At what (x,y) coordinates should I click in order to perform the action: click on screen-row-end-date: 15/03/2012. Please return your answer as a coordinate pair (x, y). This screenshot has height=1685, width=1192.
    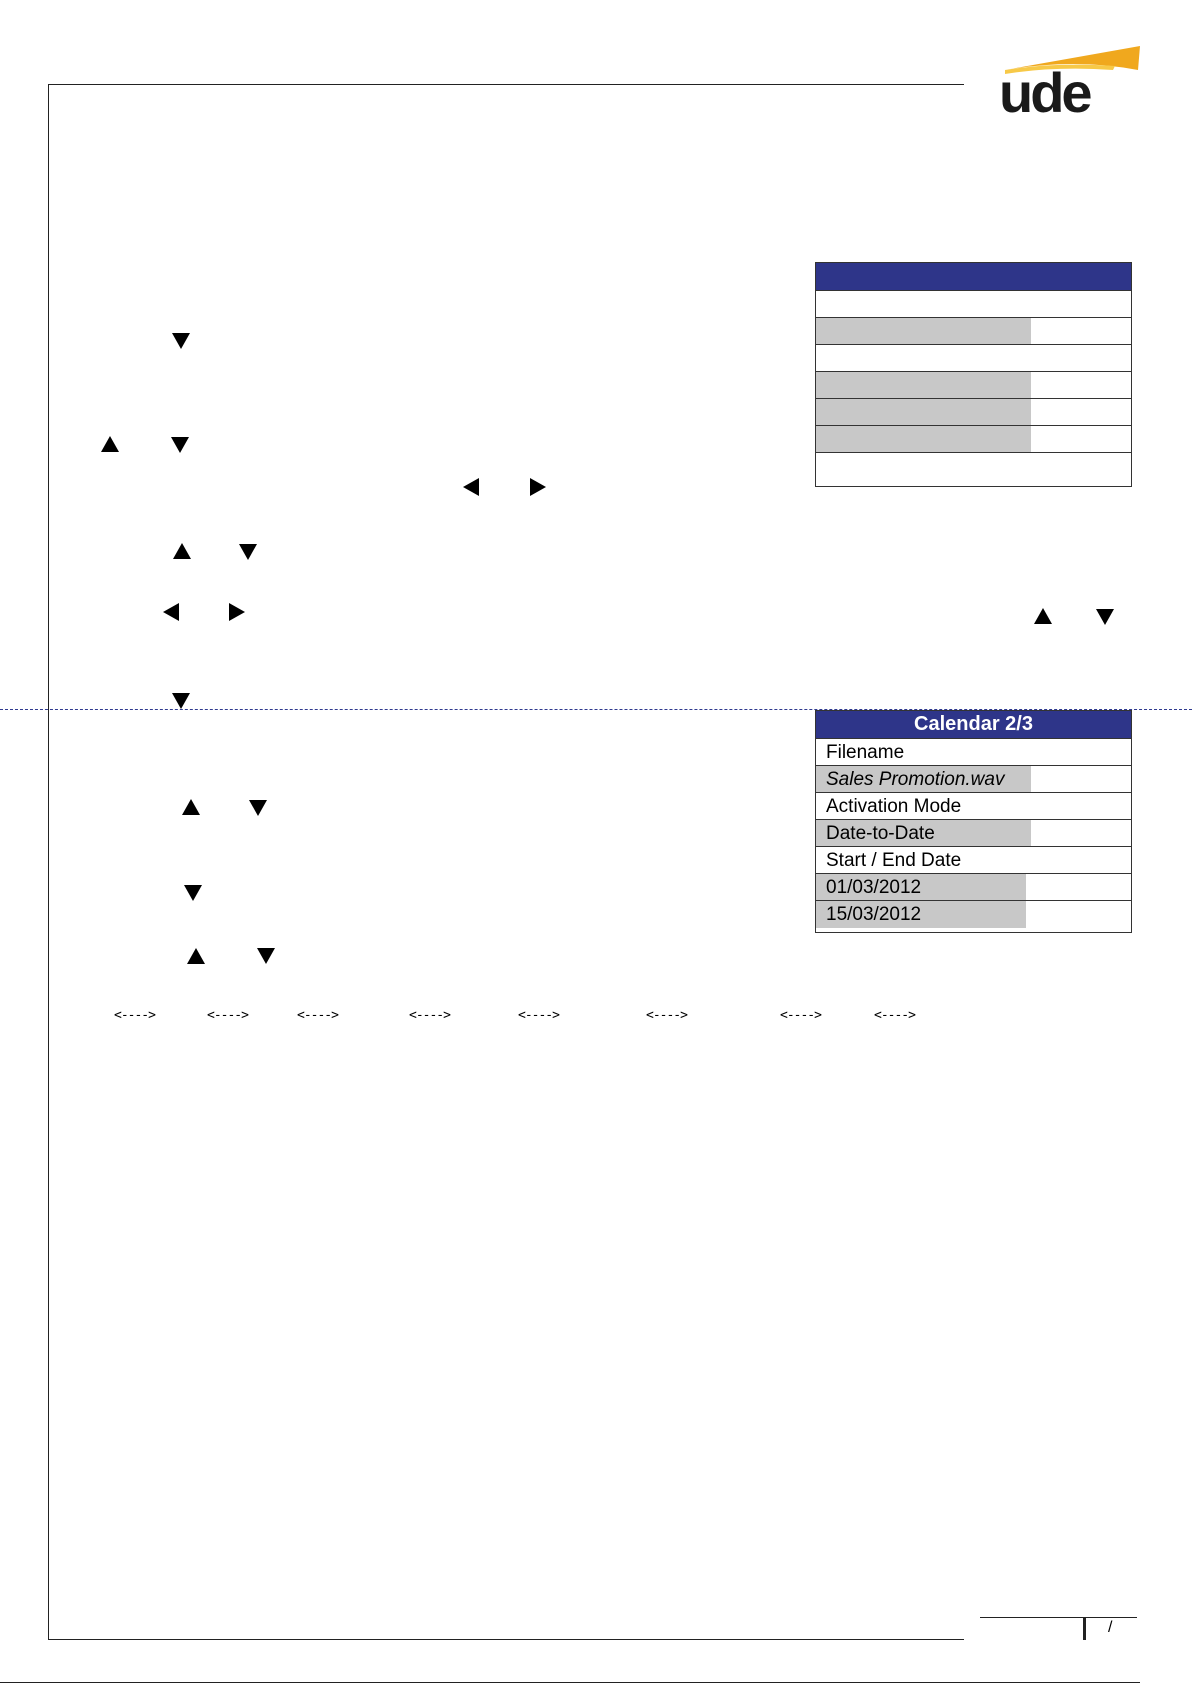
    Looking at the image, I should click on (973, 914).